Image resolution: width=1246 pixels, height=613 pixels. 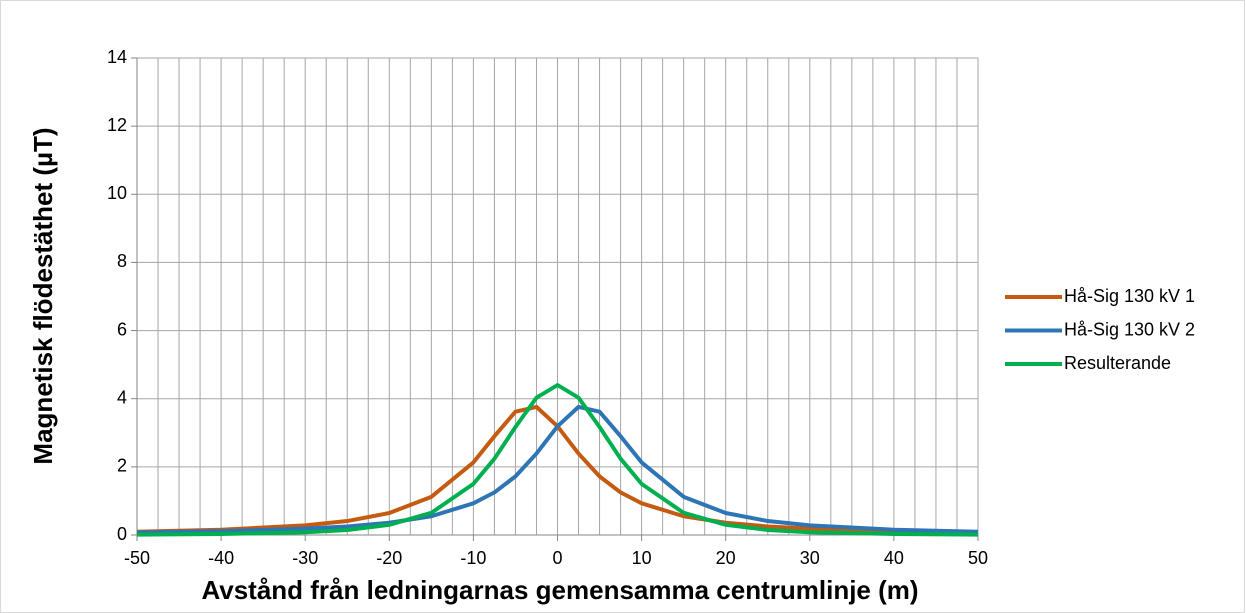 I want to click on y-tick-label: 0, so click(x=122, y=534).